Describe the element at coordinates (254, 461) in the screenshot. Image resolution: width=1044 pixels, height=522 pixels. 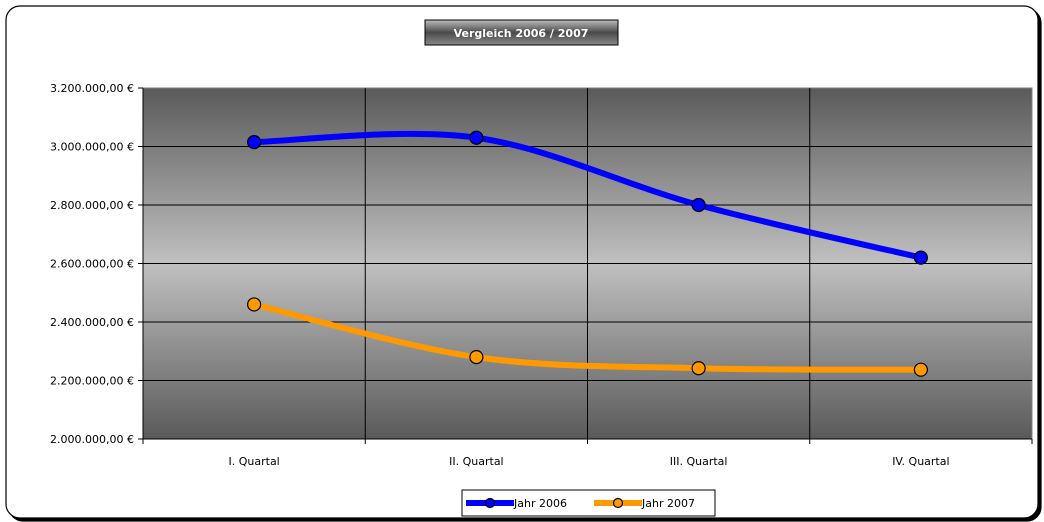
I see `x-tick-label: I. Quartal` at that location.